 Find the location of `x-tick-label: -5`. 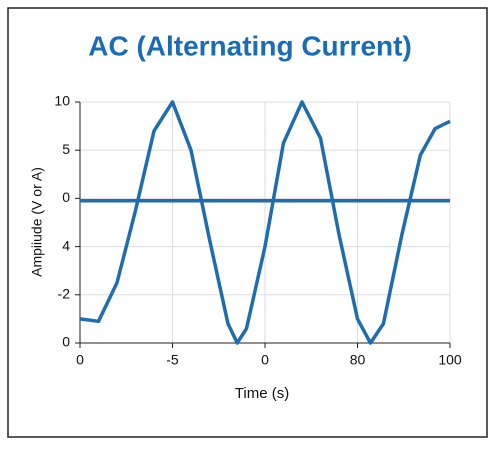

x-tick-label: -5 is located at coordinates (172, 360).